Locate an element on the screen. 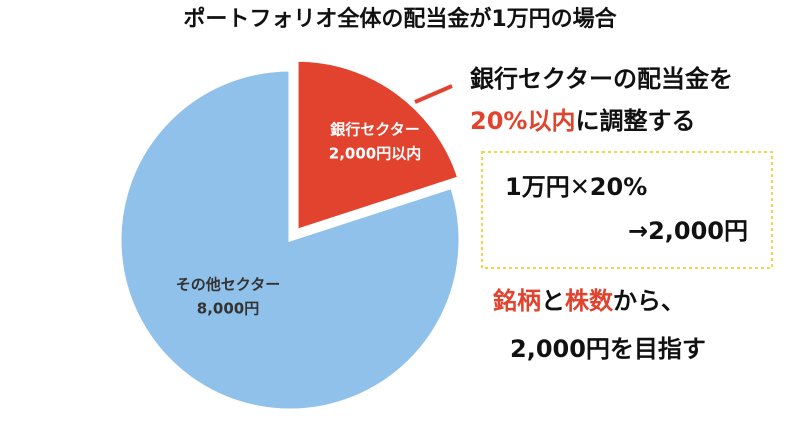 The height and width of the screenshot is (428, 800). annotation: 銀行セクターの配当金を is located at coordinates (601, 79).